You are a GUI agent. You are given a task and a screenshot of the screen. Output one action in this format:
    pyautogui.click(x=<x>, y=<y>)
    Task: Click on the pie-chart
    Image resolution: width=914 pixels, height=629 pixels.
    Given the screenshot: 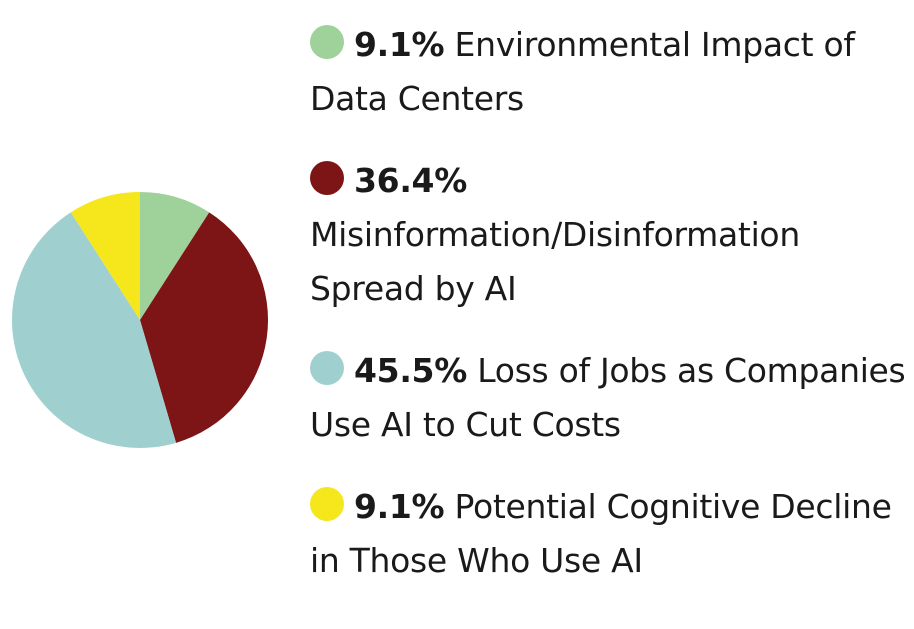 What is the action you would take?
    pyautogui.click(x=139, y=320)
    